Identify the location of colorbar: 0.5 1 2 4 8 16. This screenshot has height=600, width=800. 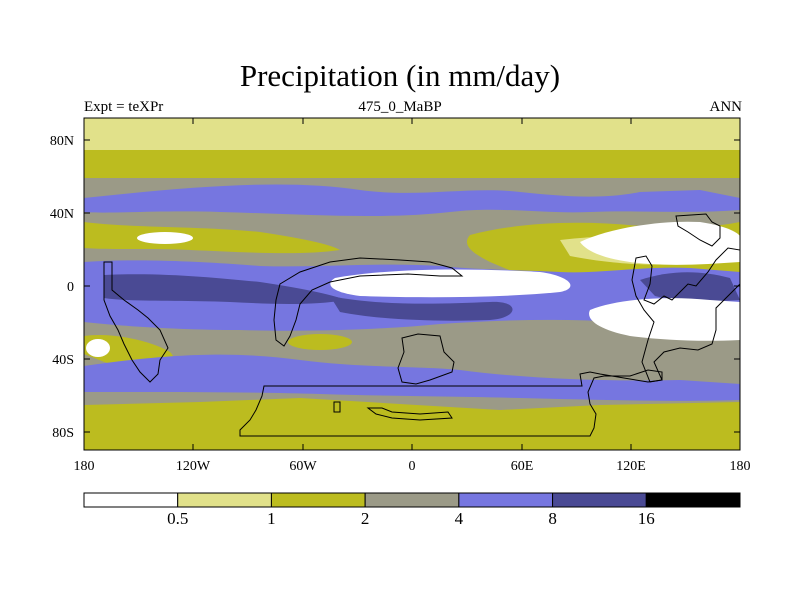
(412, 510).